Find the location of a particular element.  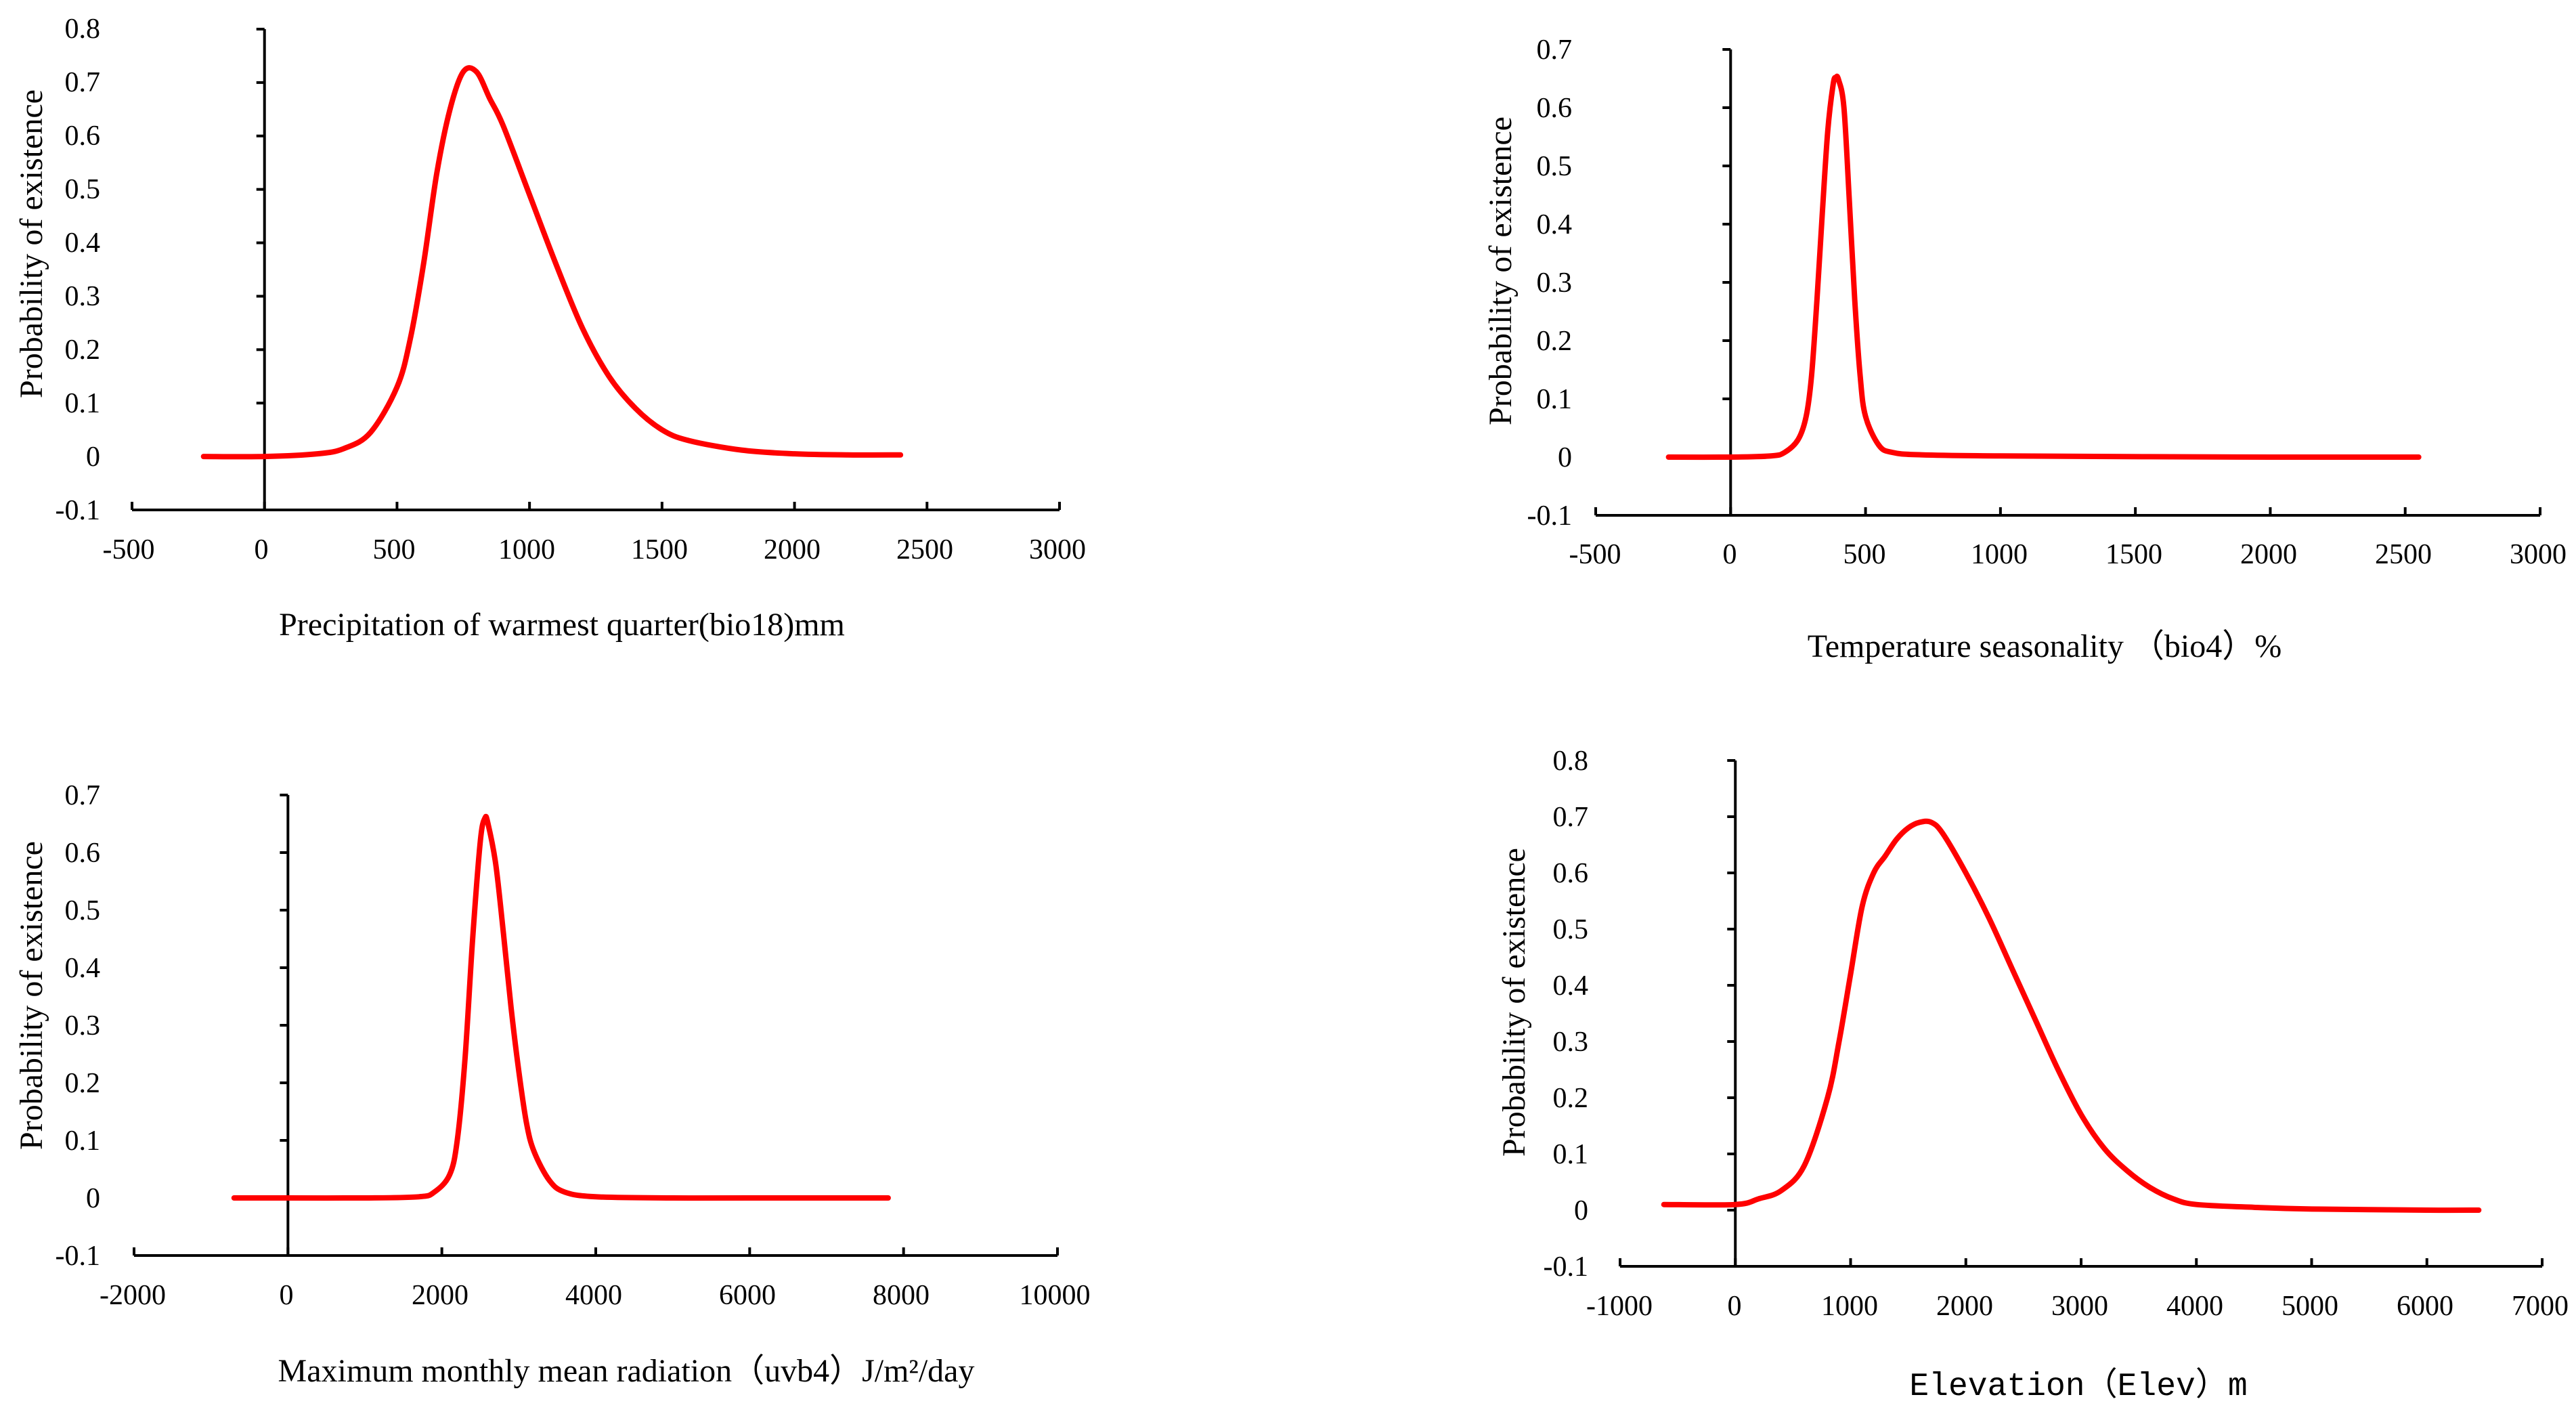

x-tick-labels: -2000 0 2000 4000 6000 8000 10000 is located at coordinates (595, 1295).